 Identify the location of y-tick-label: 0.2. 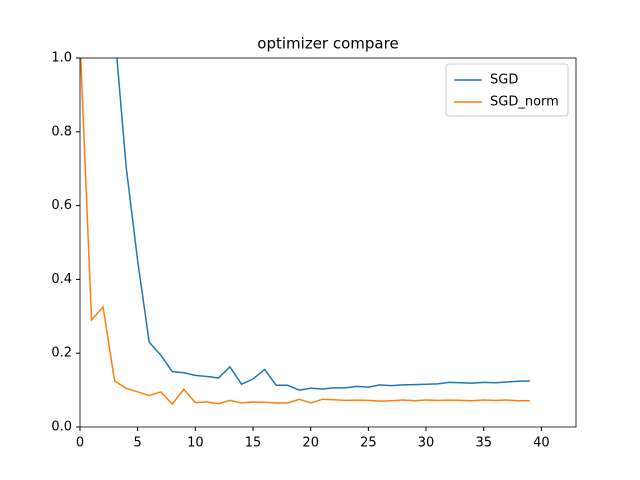
(61, 353).